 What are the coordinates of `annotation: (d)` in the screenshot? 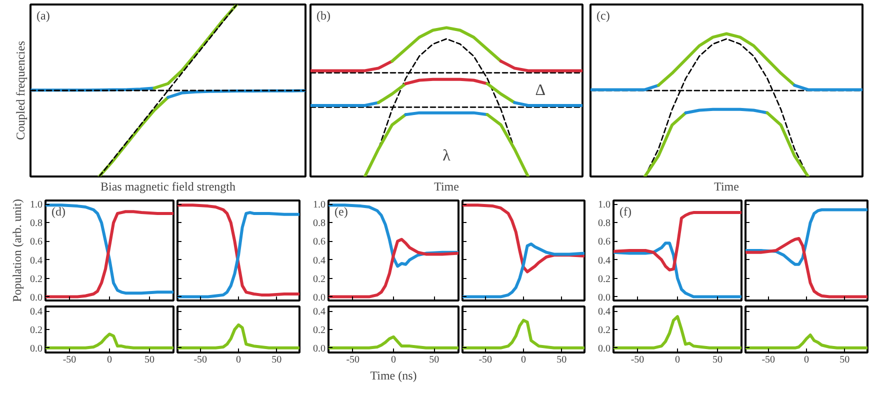 It's located at (59, 211).